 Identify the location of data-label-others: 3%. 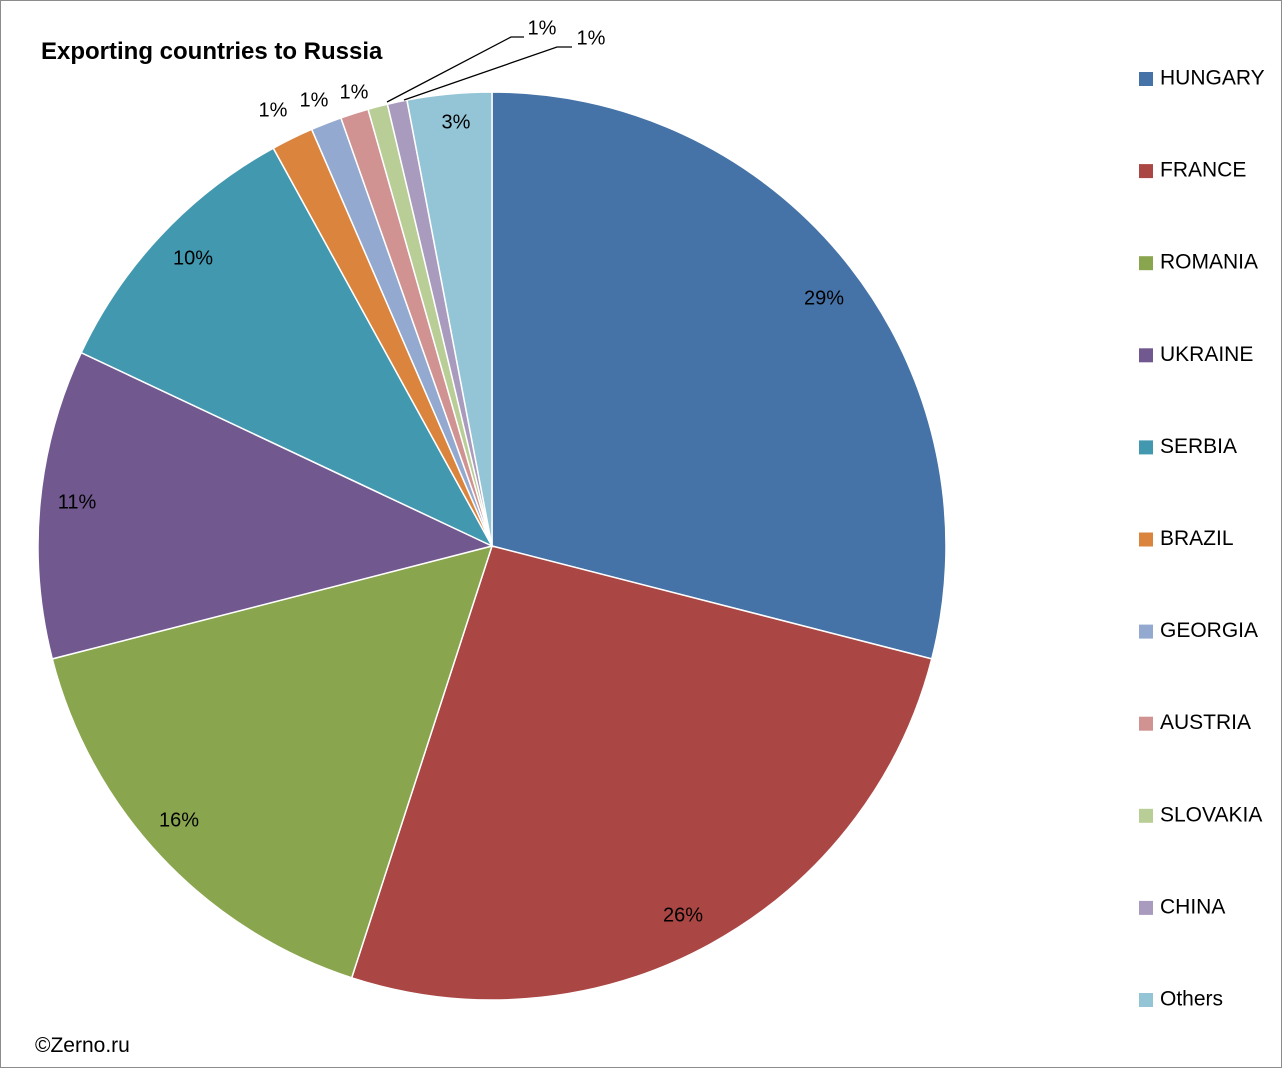
(456, 122).